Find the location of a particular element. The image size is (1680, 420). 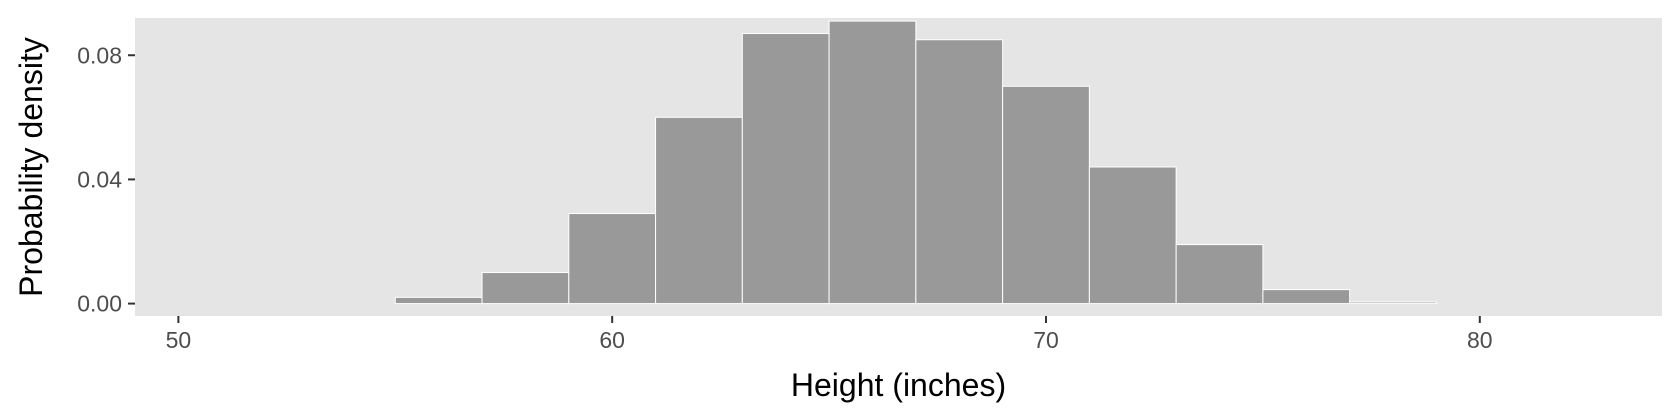

y-axis-title: Probability density is located at coordinates (31, 167).